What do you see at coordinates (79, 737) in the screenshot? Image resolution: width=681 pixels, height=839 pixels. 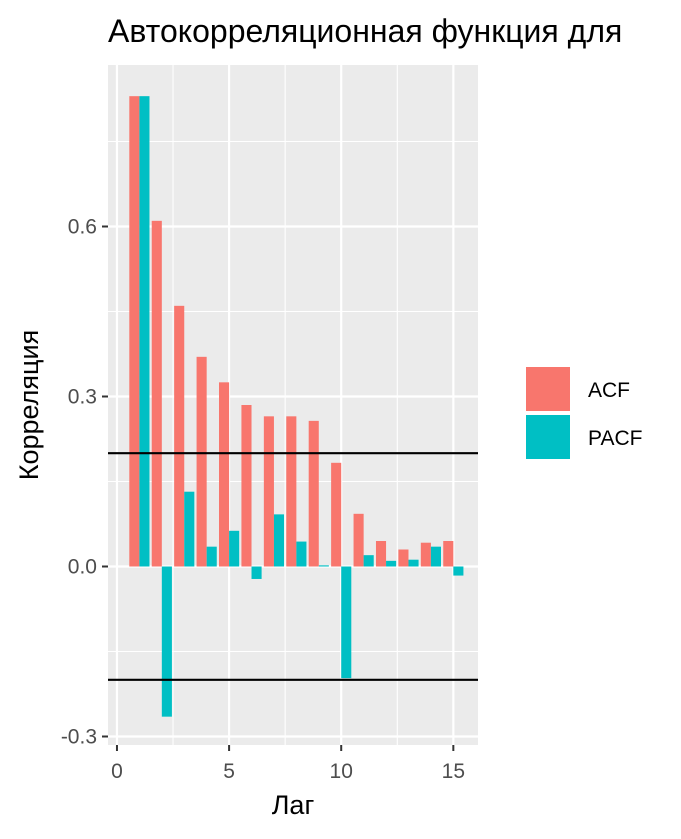 I see `y-tick-label: -0.3` at bounding box center [79, 737].